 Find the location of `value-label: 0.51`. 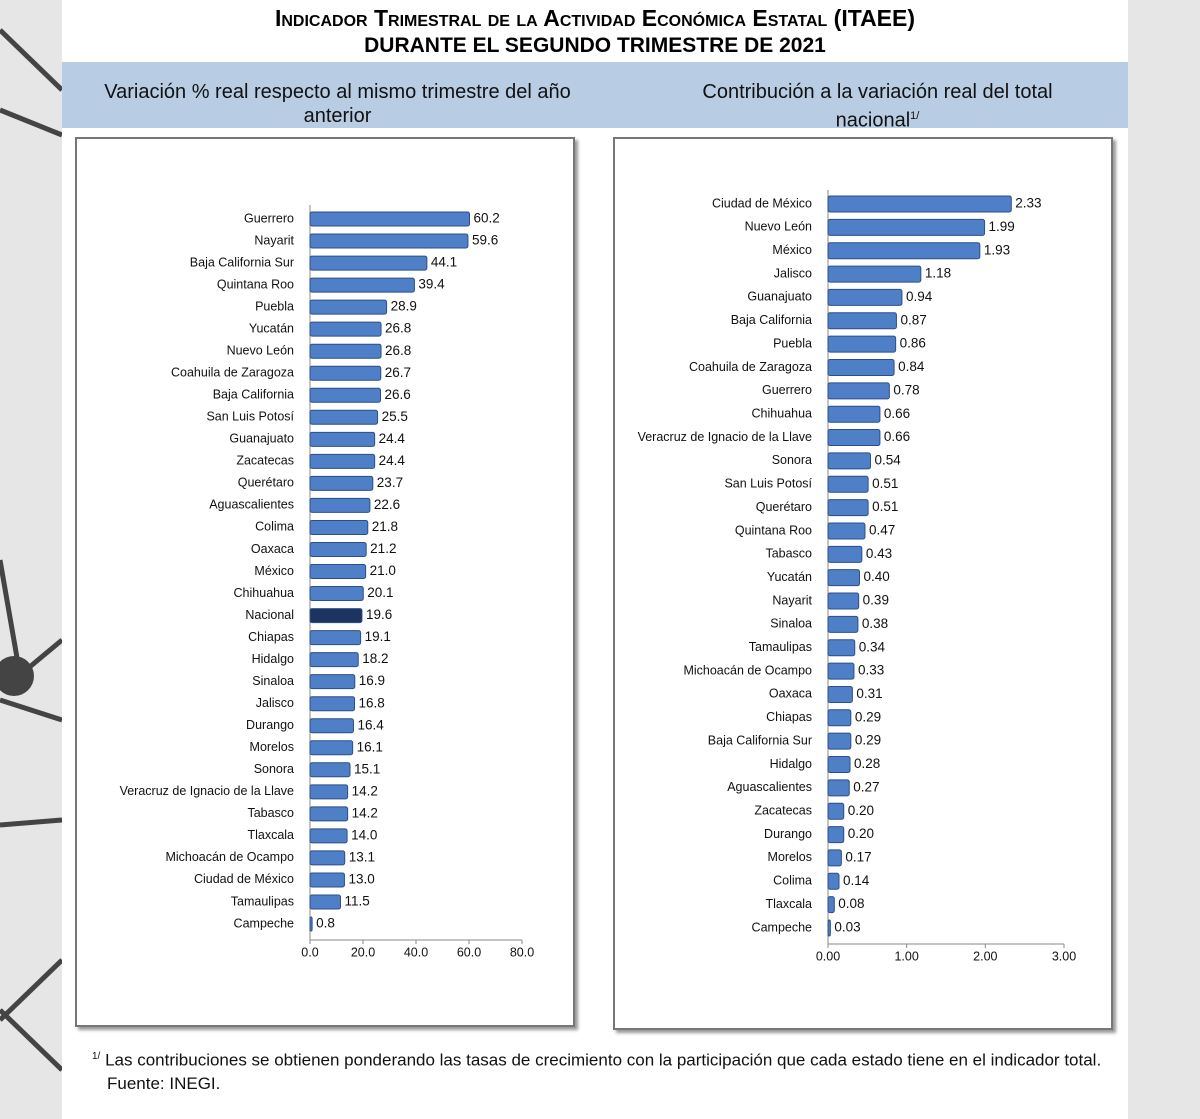

value-label: 0.51 is located at coordinates (885, 483).